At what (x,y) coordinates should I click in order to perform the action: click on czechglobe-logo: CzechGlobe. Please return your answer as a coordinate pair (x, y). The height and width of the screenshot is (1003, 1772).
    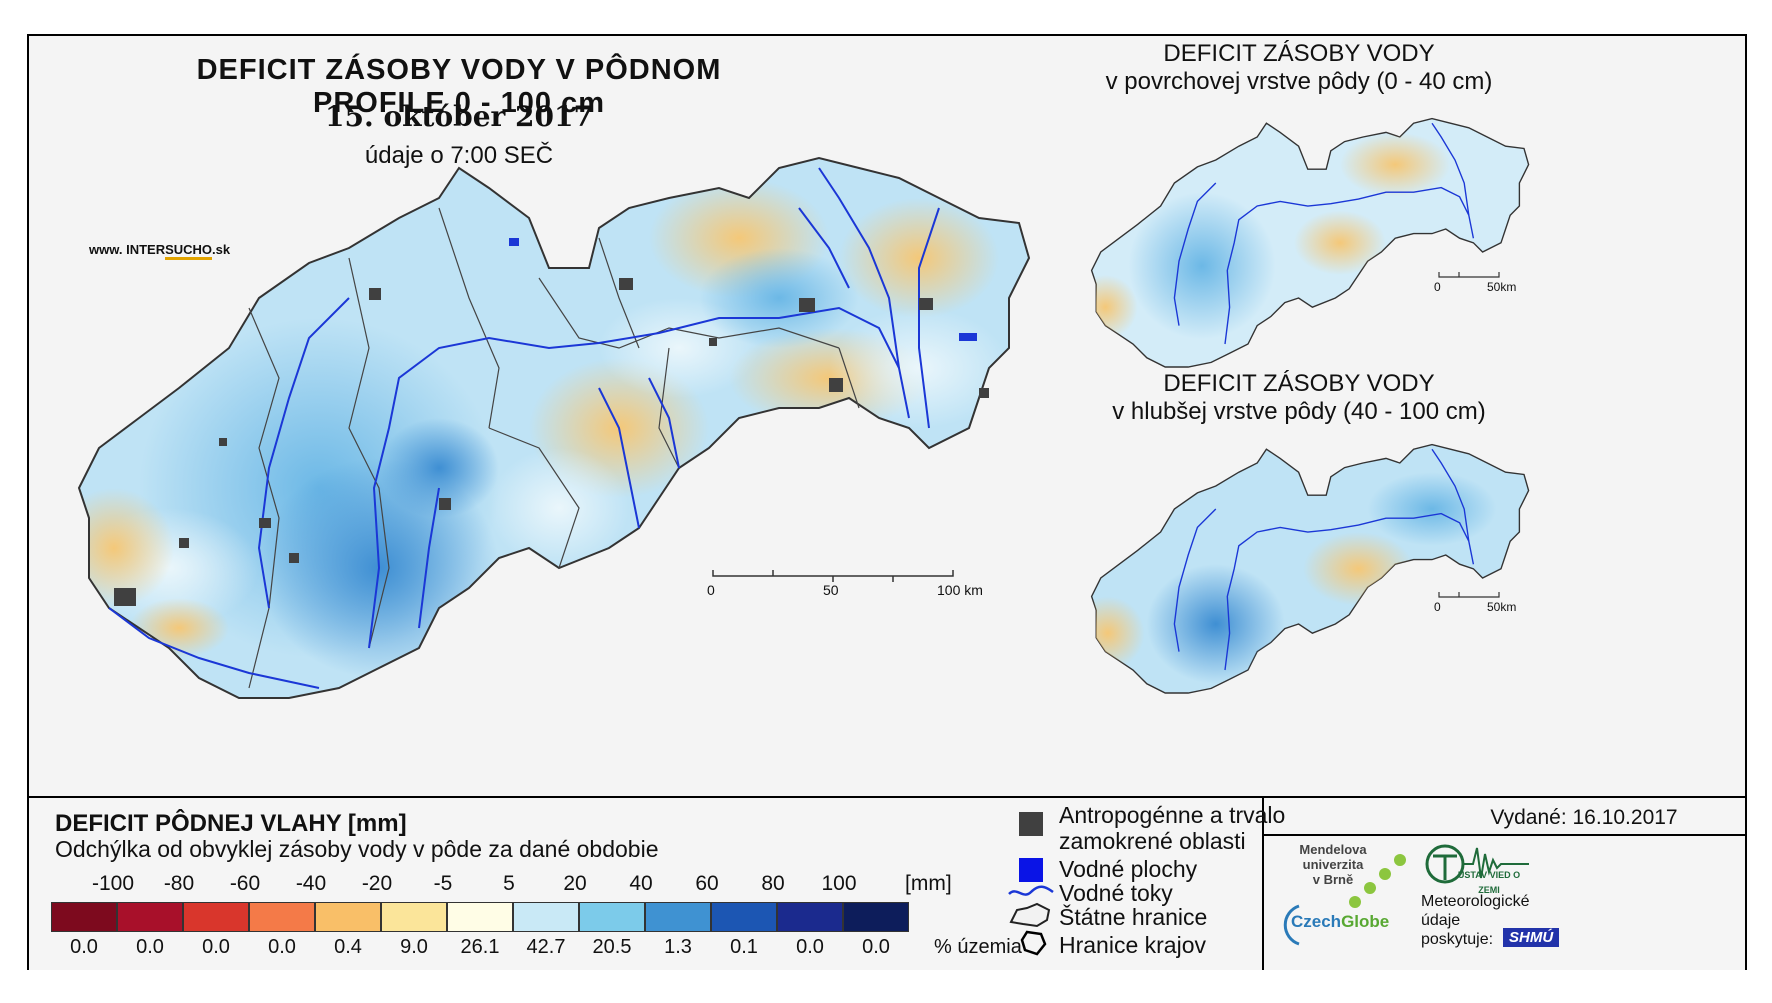
    Looking at the image, I should click on (1340, 922).